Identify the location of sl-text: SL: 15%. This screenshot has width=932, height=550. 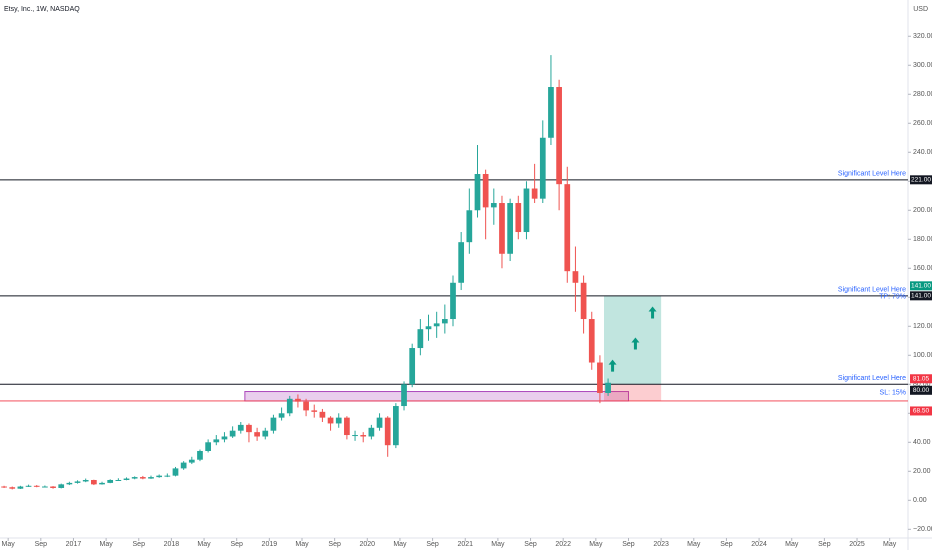
(893, 392).